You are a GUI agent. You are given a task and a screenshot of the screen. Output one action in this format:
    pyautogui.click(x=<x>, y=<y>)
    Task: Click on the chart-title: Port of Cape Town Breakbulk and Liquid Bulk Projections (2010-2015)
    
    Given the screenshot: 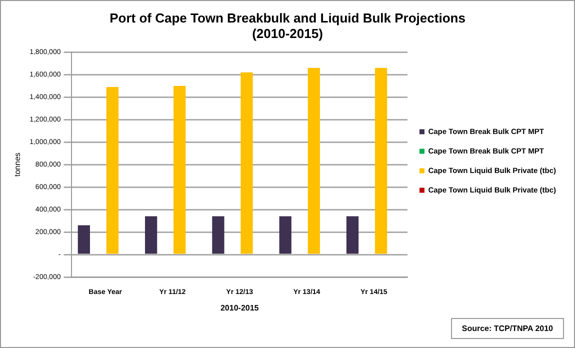 What is the action you would take?
    pyautogui.click(x=288, y=25)
    